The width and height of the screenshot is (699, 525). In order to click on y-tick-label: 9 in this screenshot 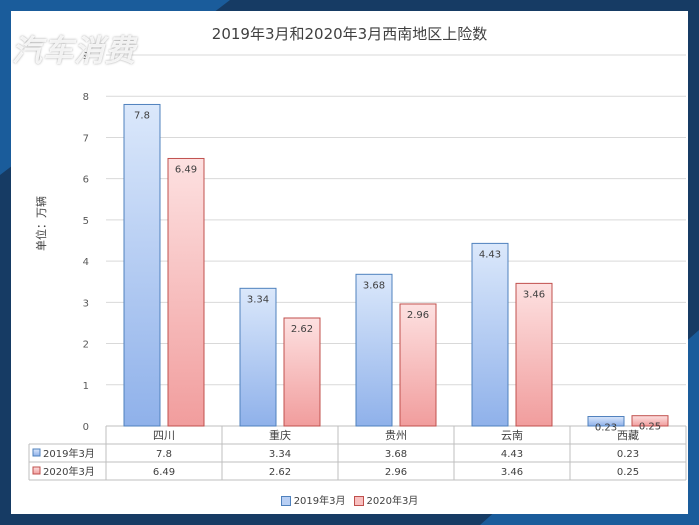, I will do `click(86, 56)`.